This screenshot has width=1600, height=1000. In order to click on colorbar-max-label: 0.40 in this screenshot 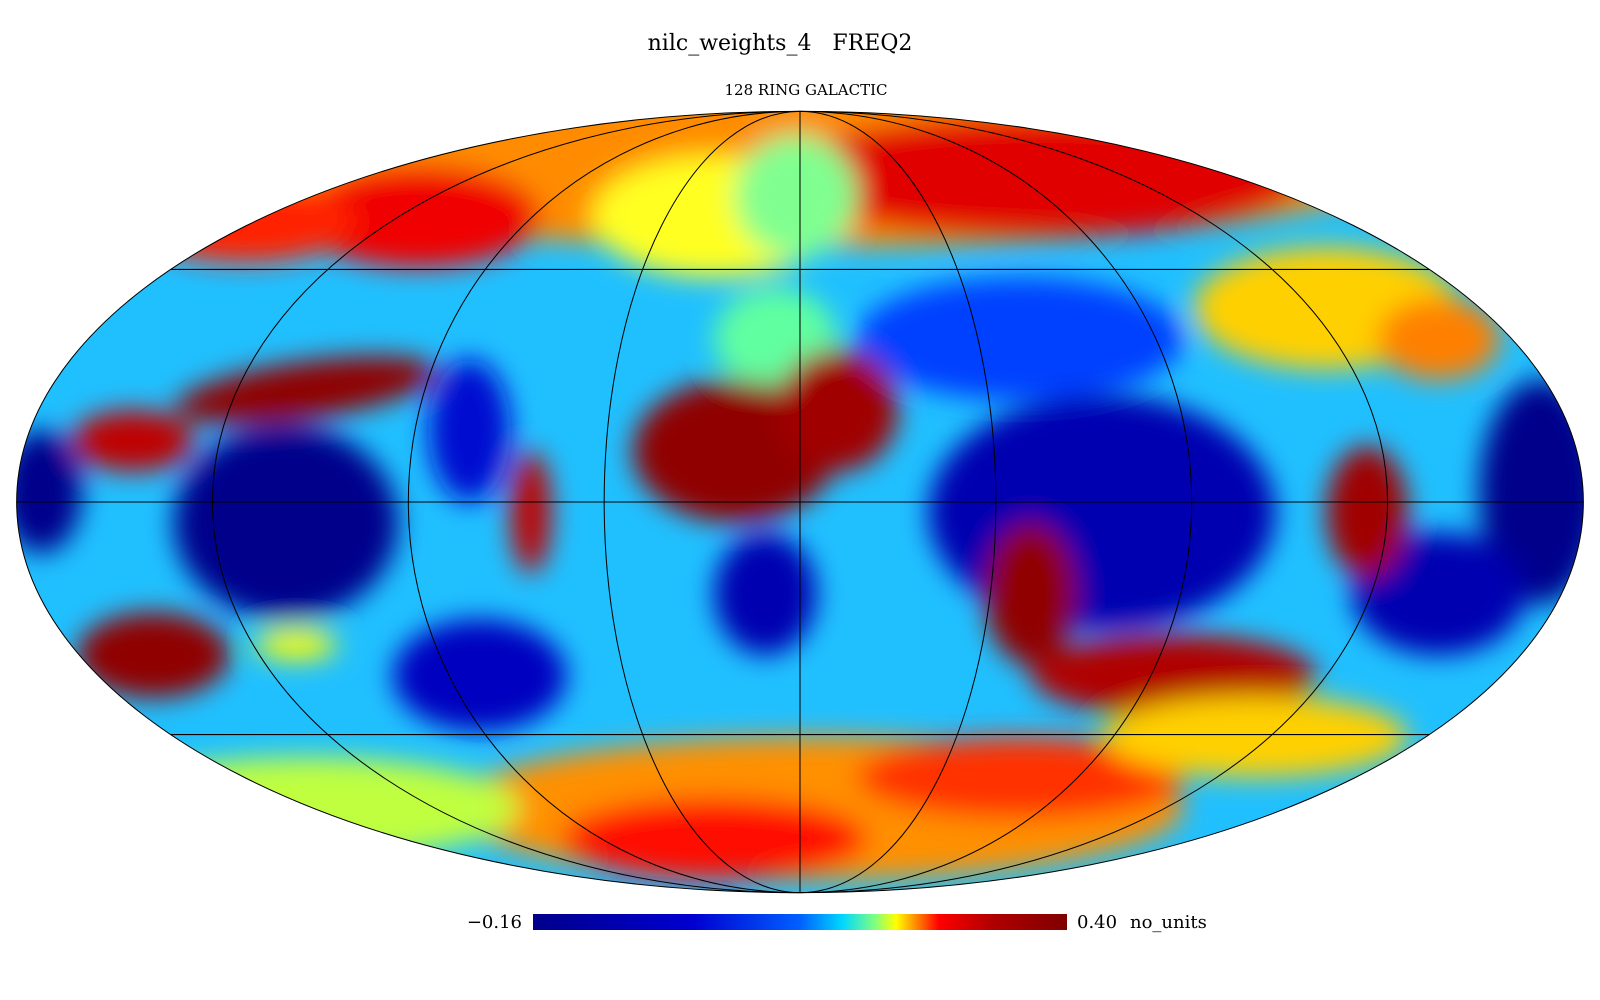, I will do `click(1097, 922)`.